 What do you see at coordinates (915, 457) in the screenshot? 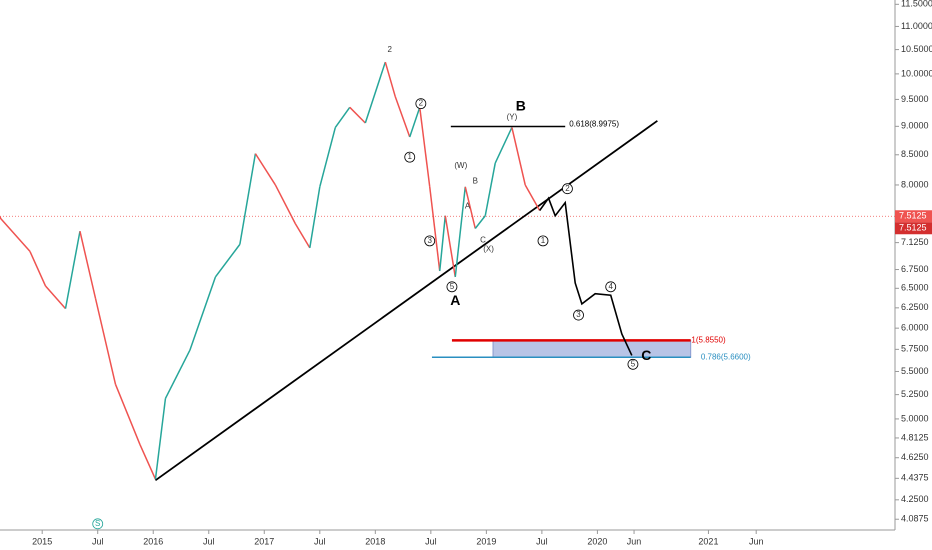
I see `y-tick-label: 4.6250` at bounding box center [915, 457].